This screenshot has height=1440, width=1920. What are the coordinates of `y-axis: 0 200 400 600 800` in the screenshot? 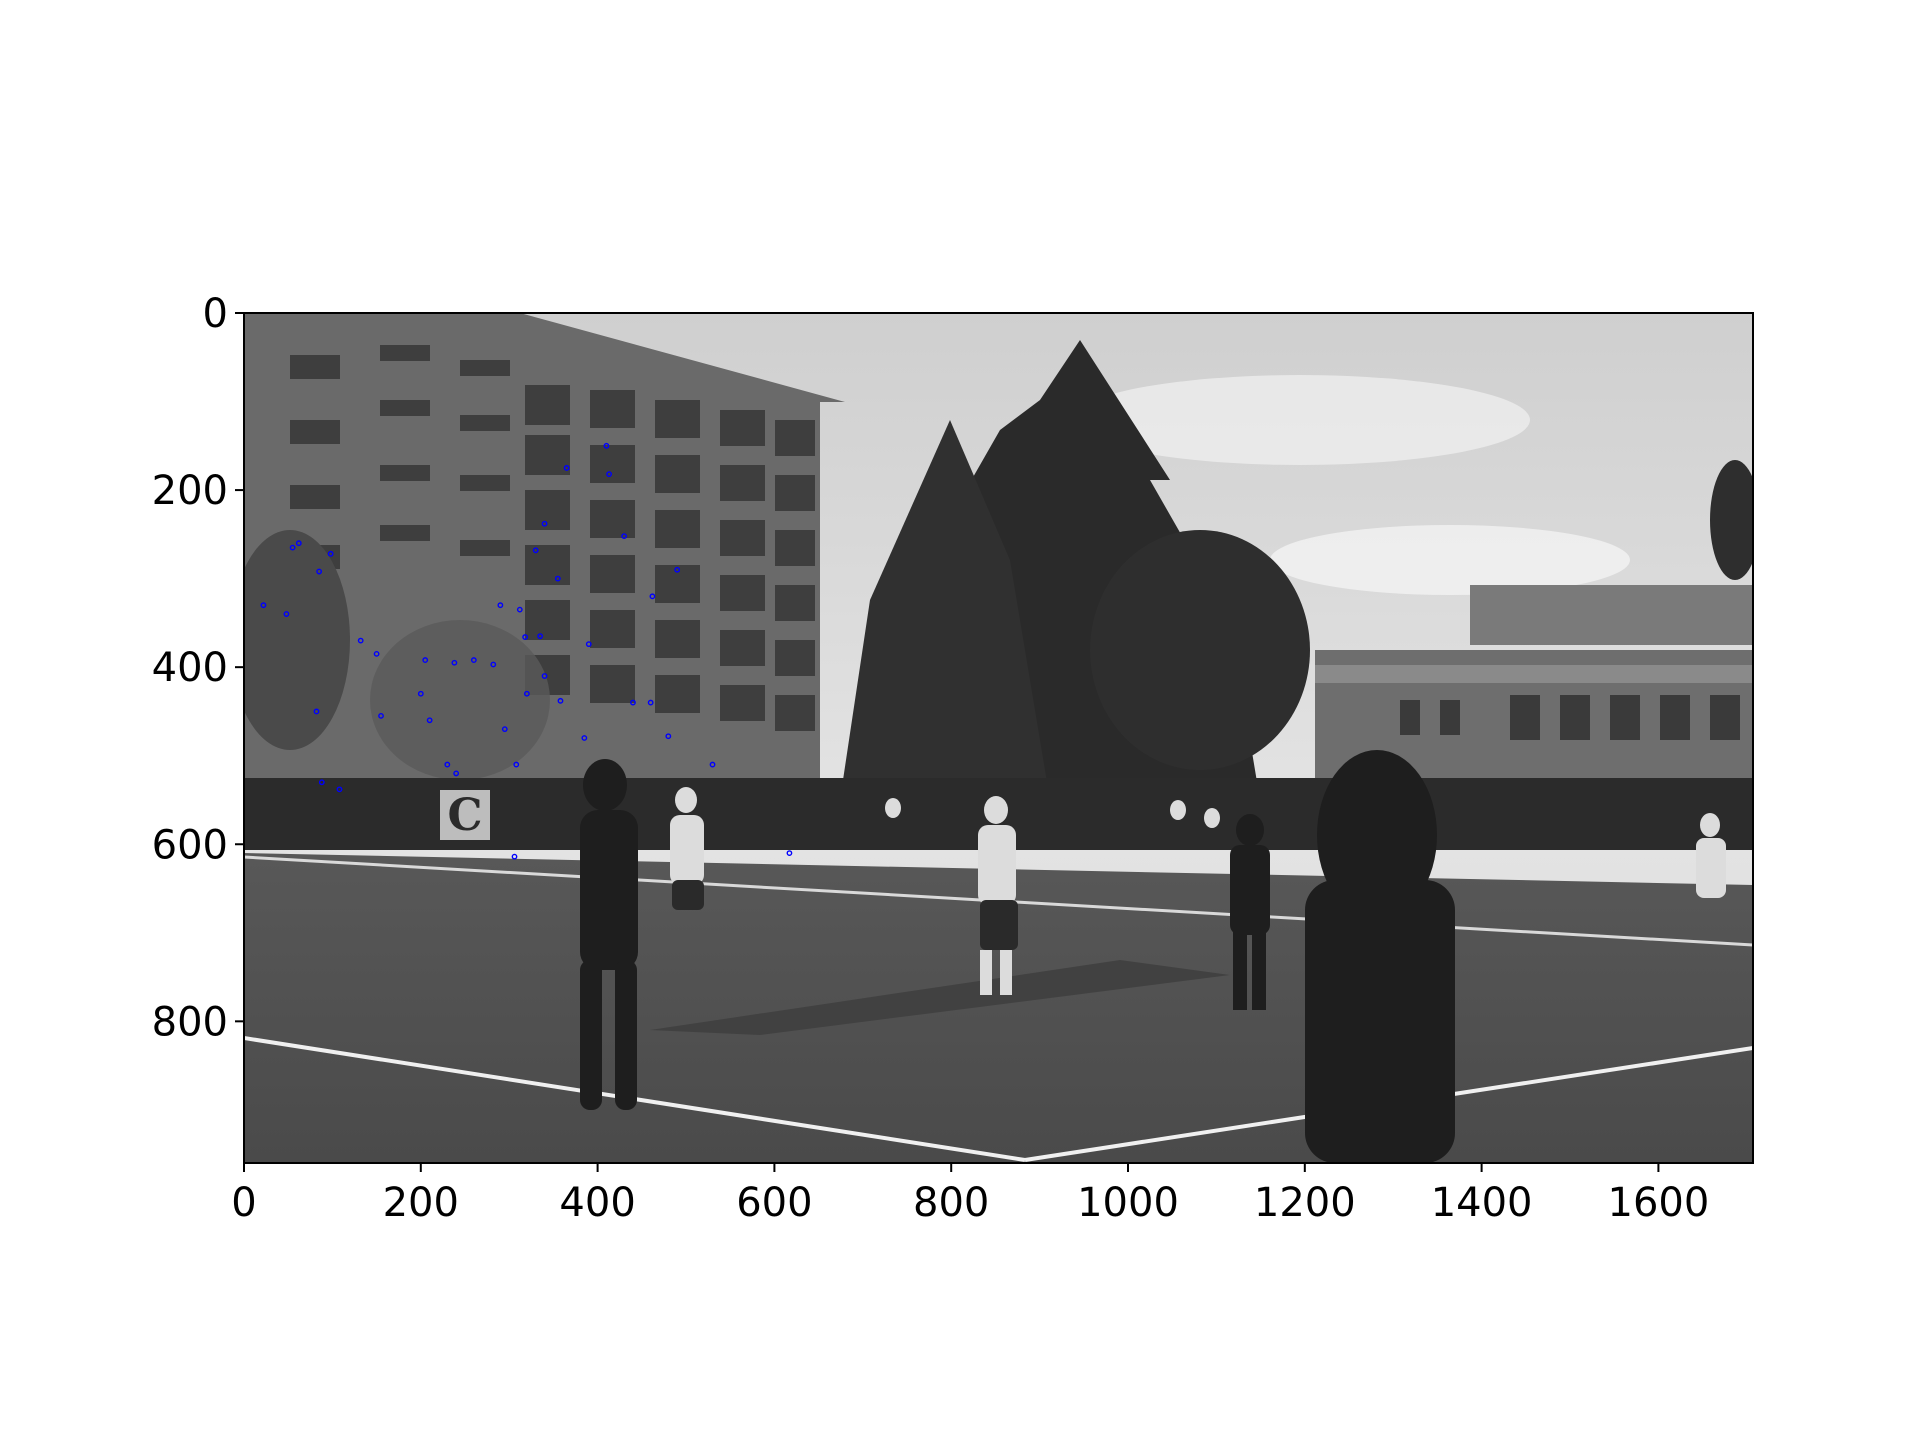 It's located at (198, 668).